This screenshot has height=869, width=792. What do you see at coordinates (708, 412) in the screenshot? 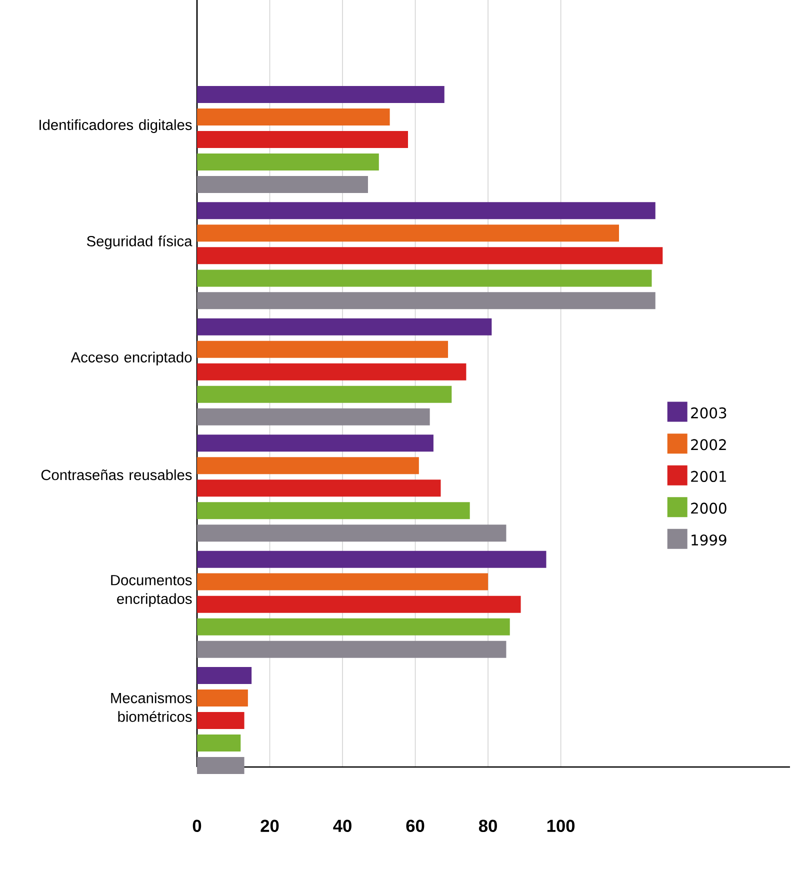
I see `legend-label: 2003` at bounding box center [708, 412].